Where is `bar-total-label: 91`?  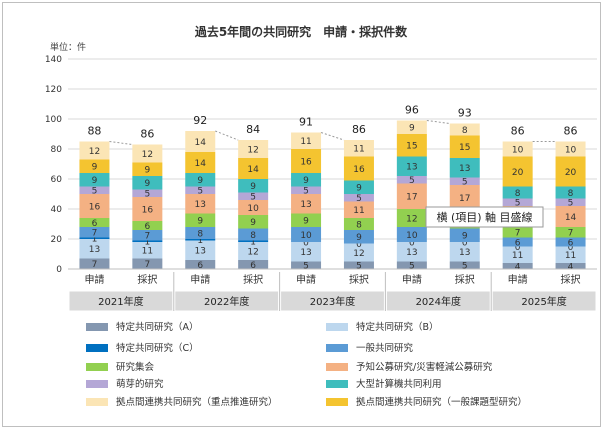 bar-total-label: 91 is located at coordinates (306, 122).